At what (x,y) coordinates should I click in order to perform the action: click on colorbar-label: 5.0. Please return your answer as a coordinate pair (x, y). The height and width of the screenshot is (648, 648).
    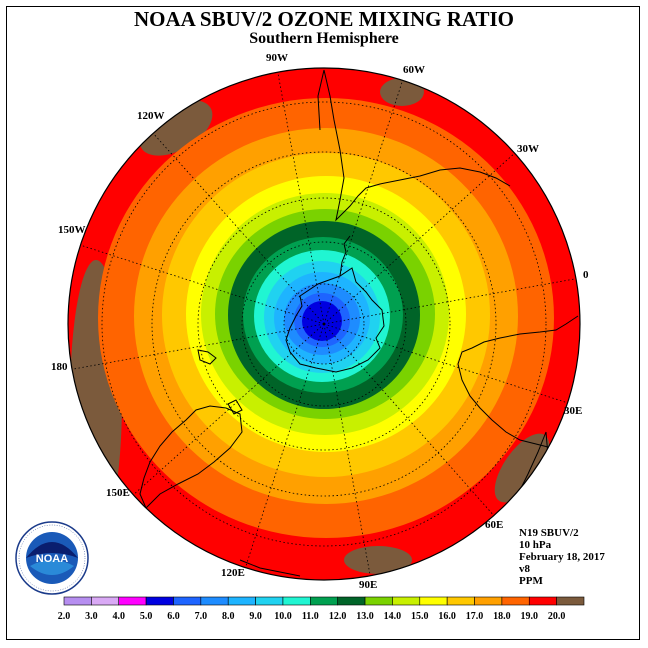
    Looking at the image, I should click on (146, 616).